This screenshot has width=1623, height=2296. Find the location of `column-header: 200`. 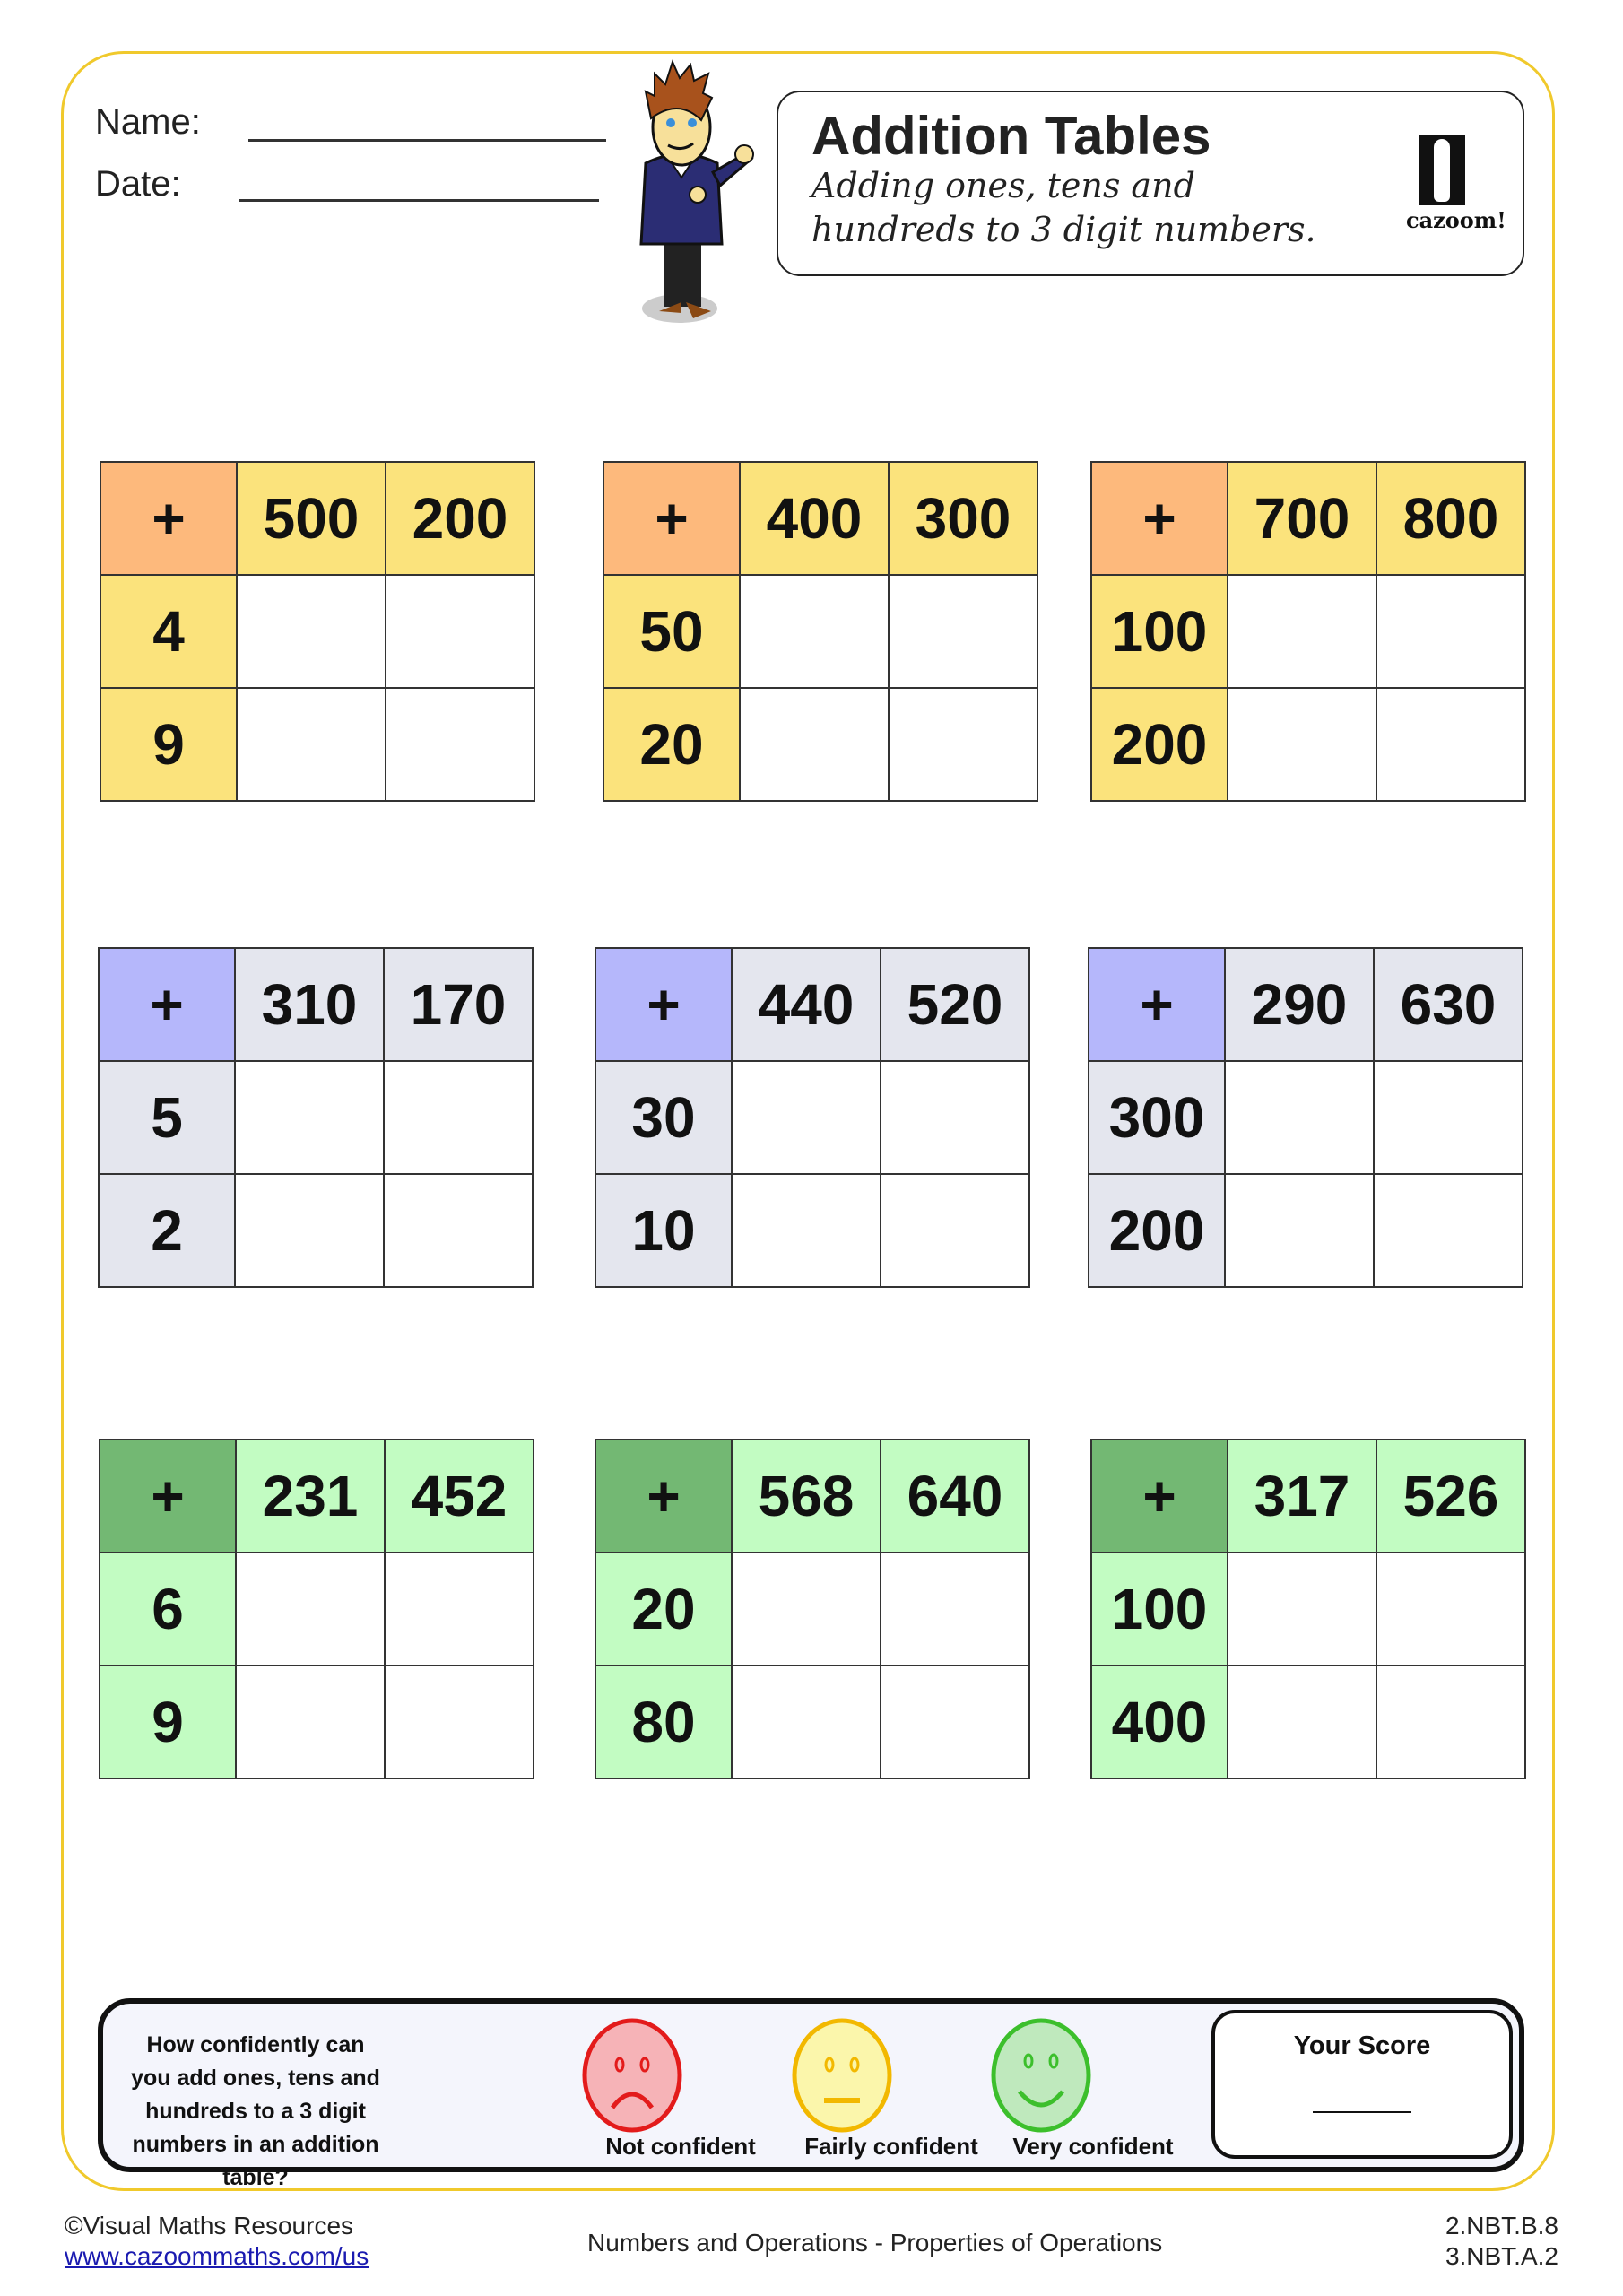

column-header: 200 is located at coordinates (460, 518).